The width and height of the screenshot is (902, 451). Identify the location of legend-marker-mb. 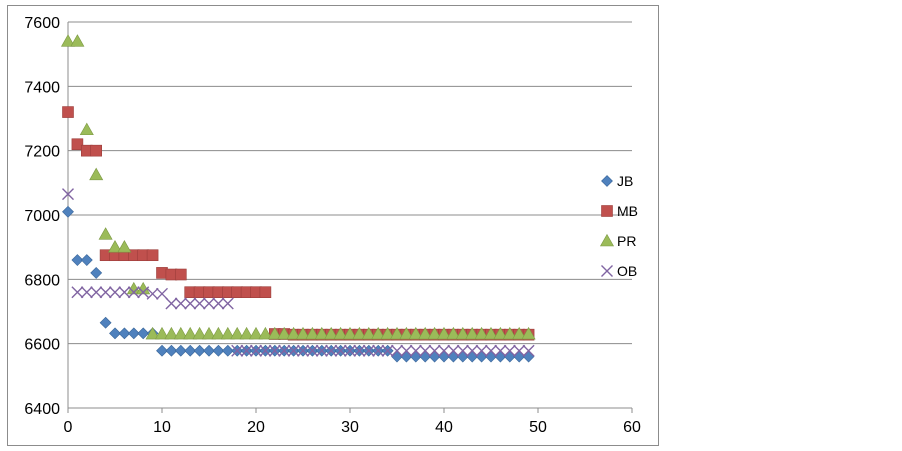
(607, 211).